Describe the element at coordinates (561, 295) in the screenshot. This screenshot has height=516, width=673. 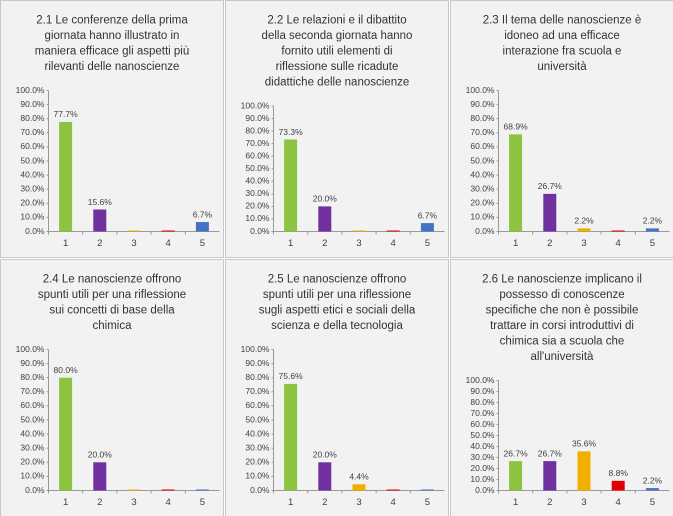
I see `chart-title: possesso di conoscenze` at that location.